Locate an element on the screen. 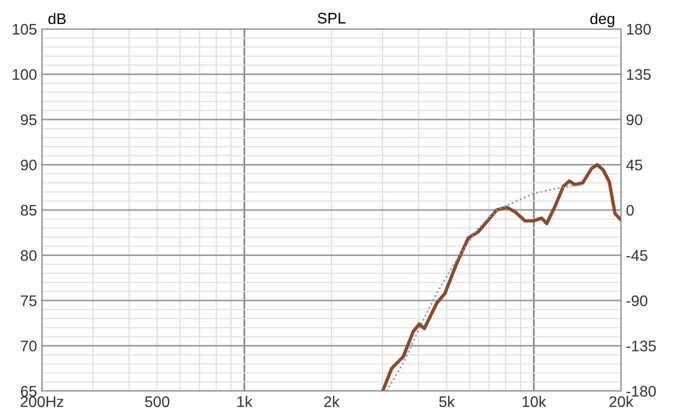 Image resolution: width=673 pixels, height=417 pixels. y2-tick-label: 180 is located at coordinates (639, 29).